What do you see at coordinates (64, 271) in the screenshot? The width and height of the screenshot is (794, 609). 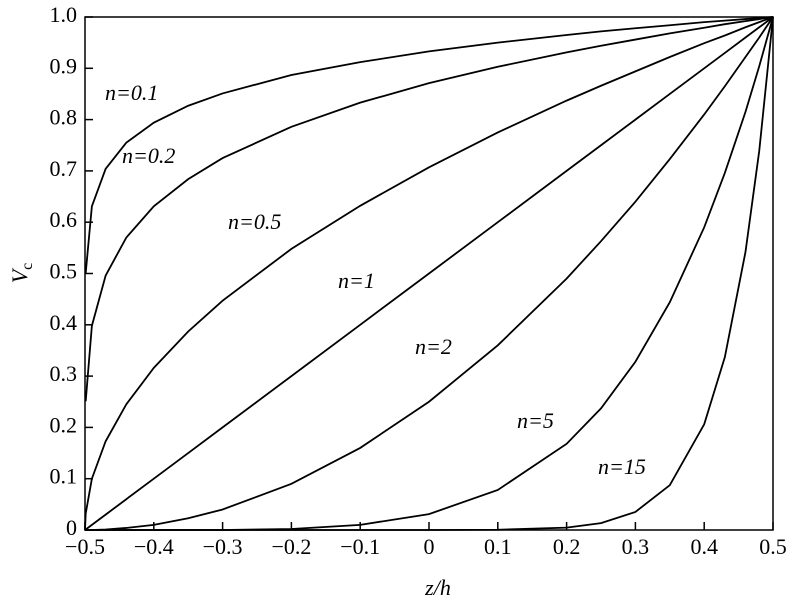 I see `y-tick-label: 0.5` at bounding box center [64, 271].